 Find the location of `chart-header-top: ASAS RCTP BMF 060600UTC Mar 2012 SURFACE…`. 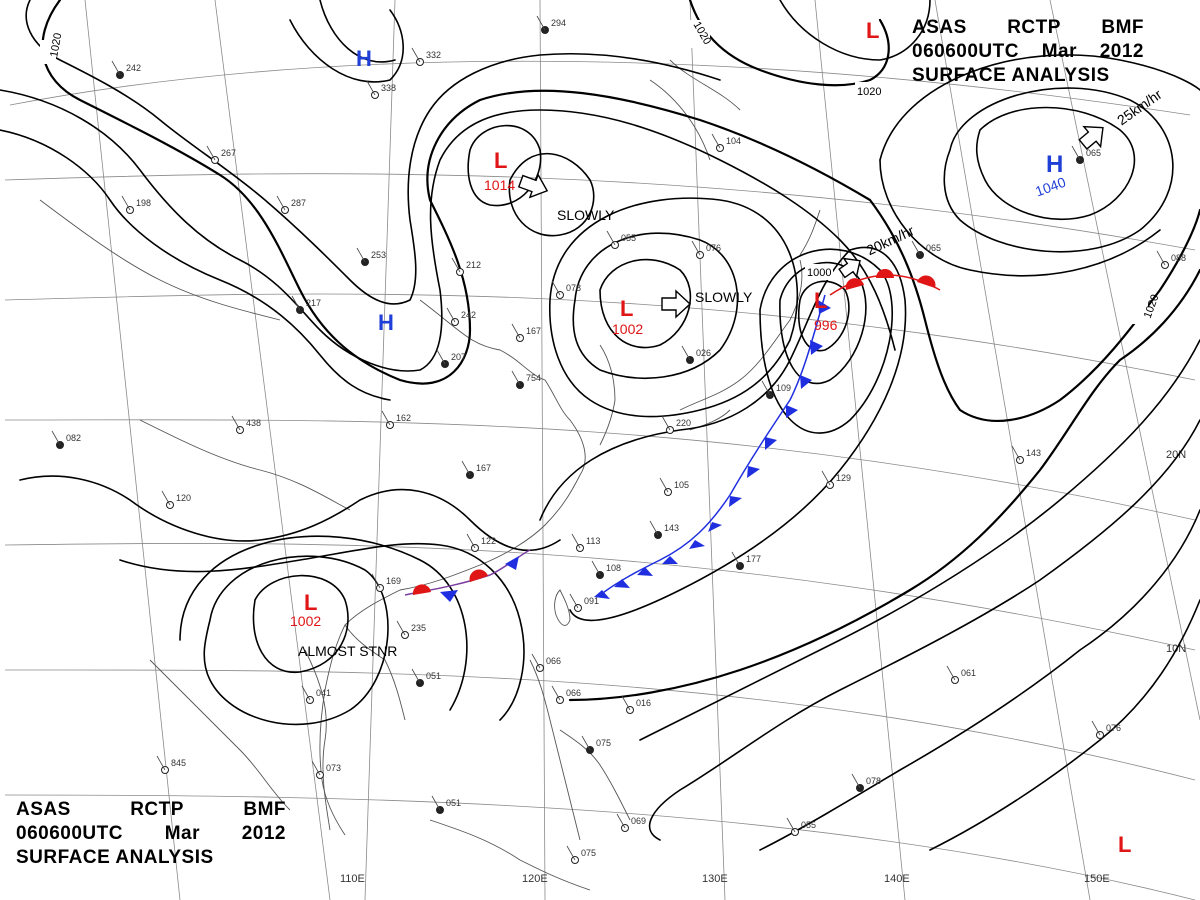

chart-header-top: ASAS RCTP BMF 060600UTC Mar 2012 SURFACE… is located at coordinates (1028, 52).